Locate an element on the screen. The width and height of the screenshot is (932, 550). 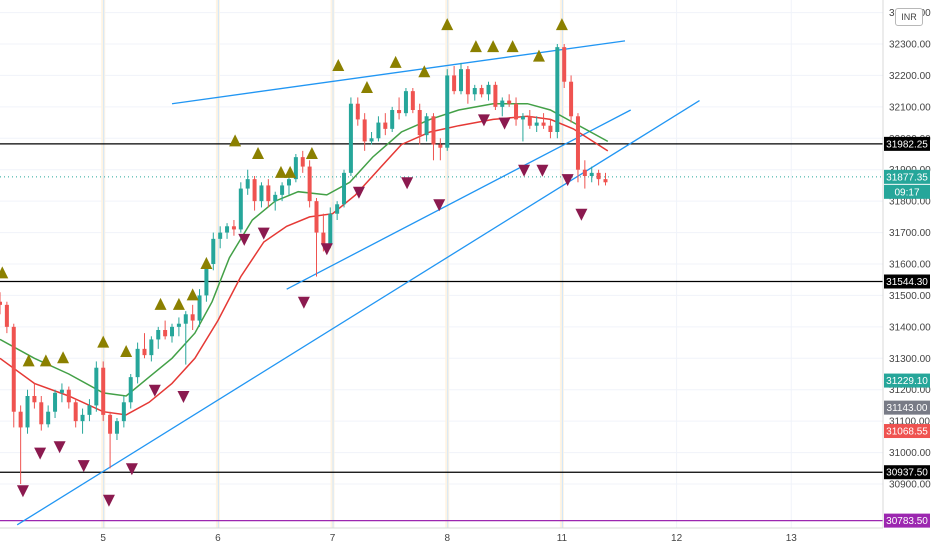
y-tick-label: 32300.00 is located at coordinates (910, 45).